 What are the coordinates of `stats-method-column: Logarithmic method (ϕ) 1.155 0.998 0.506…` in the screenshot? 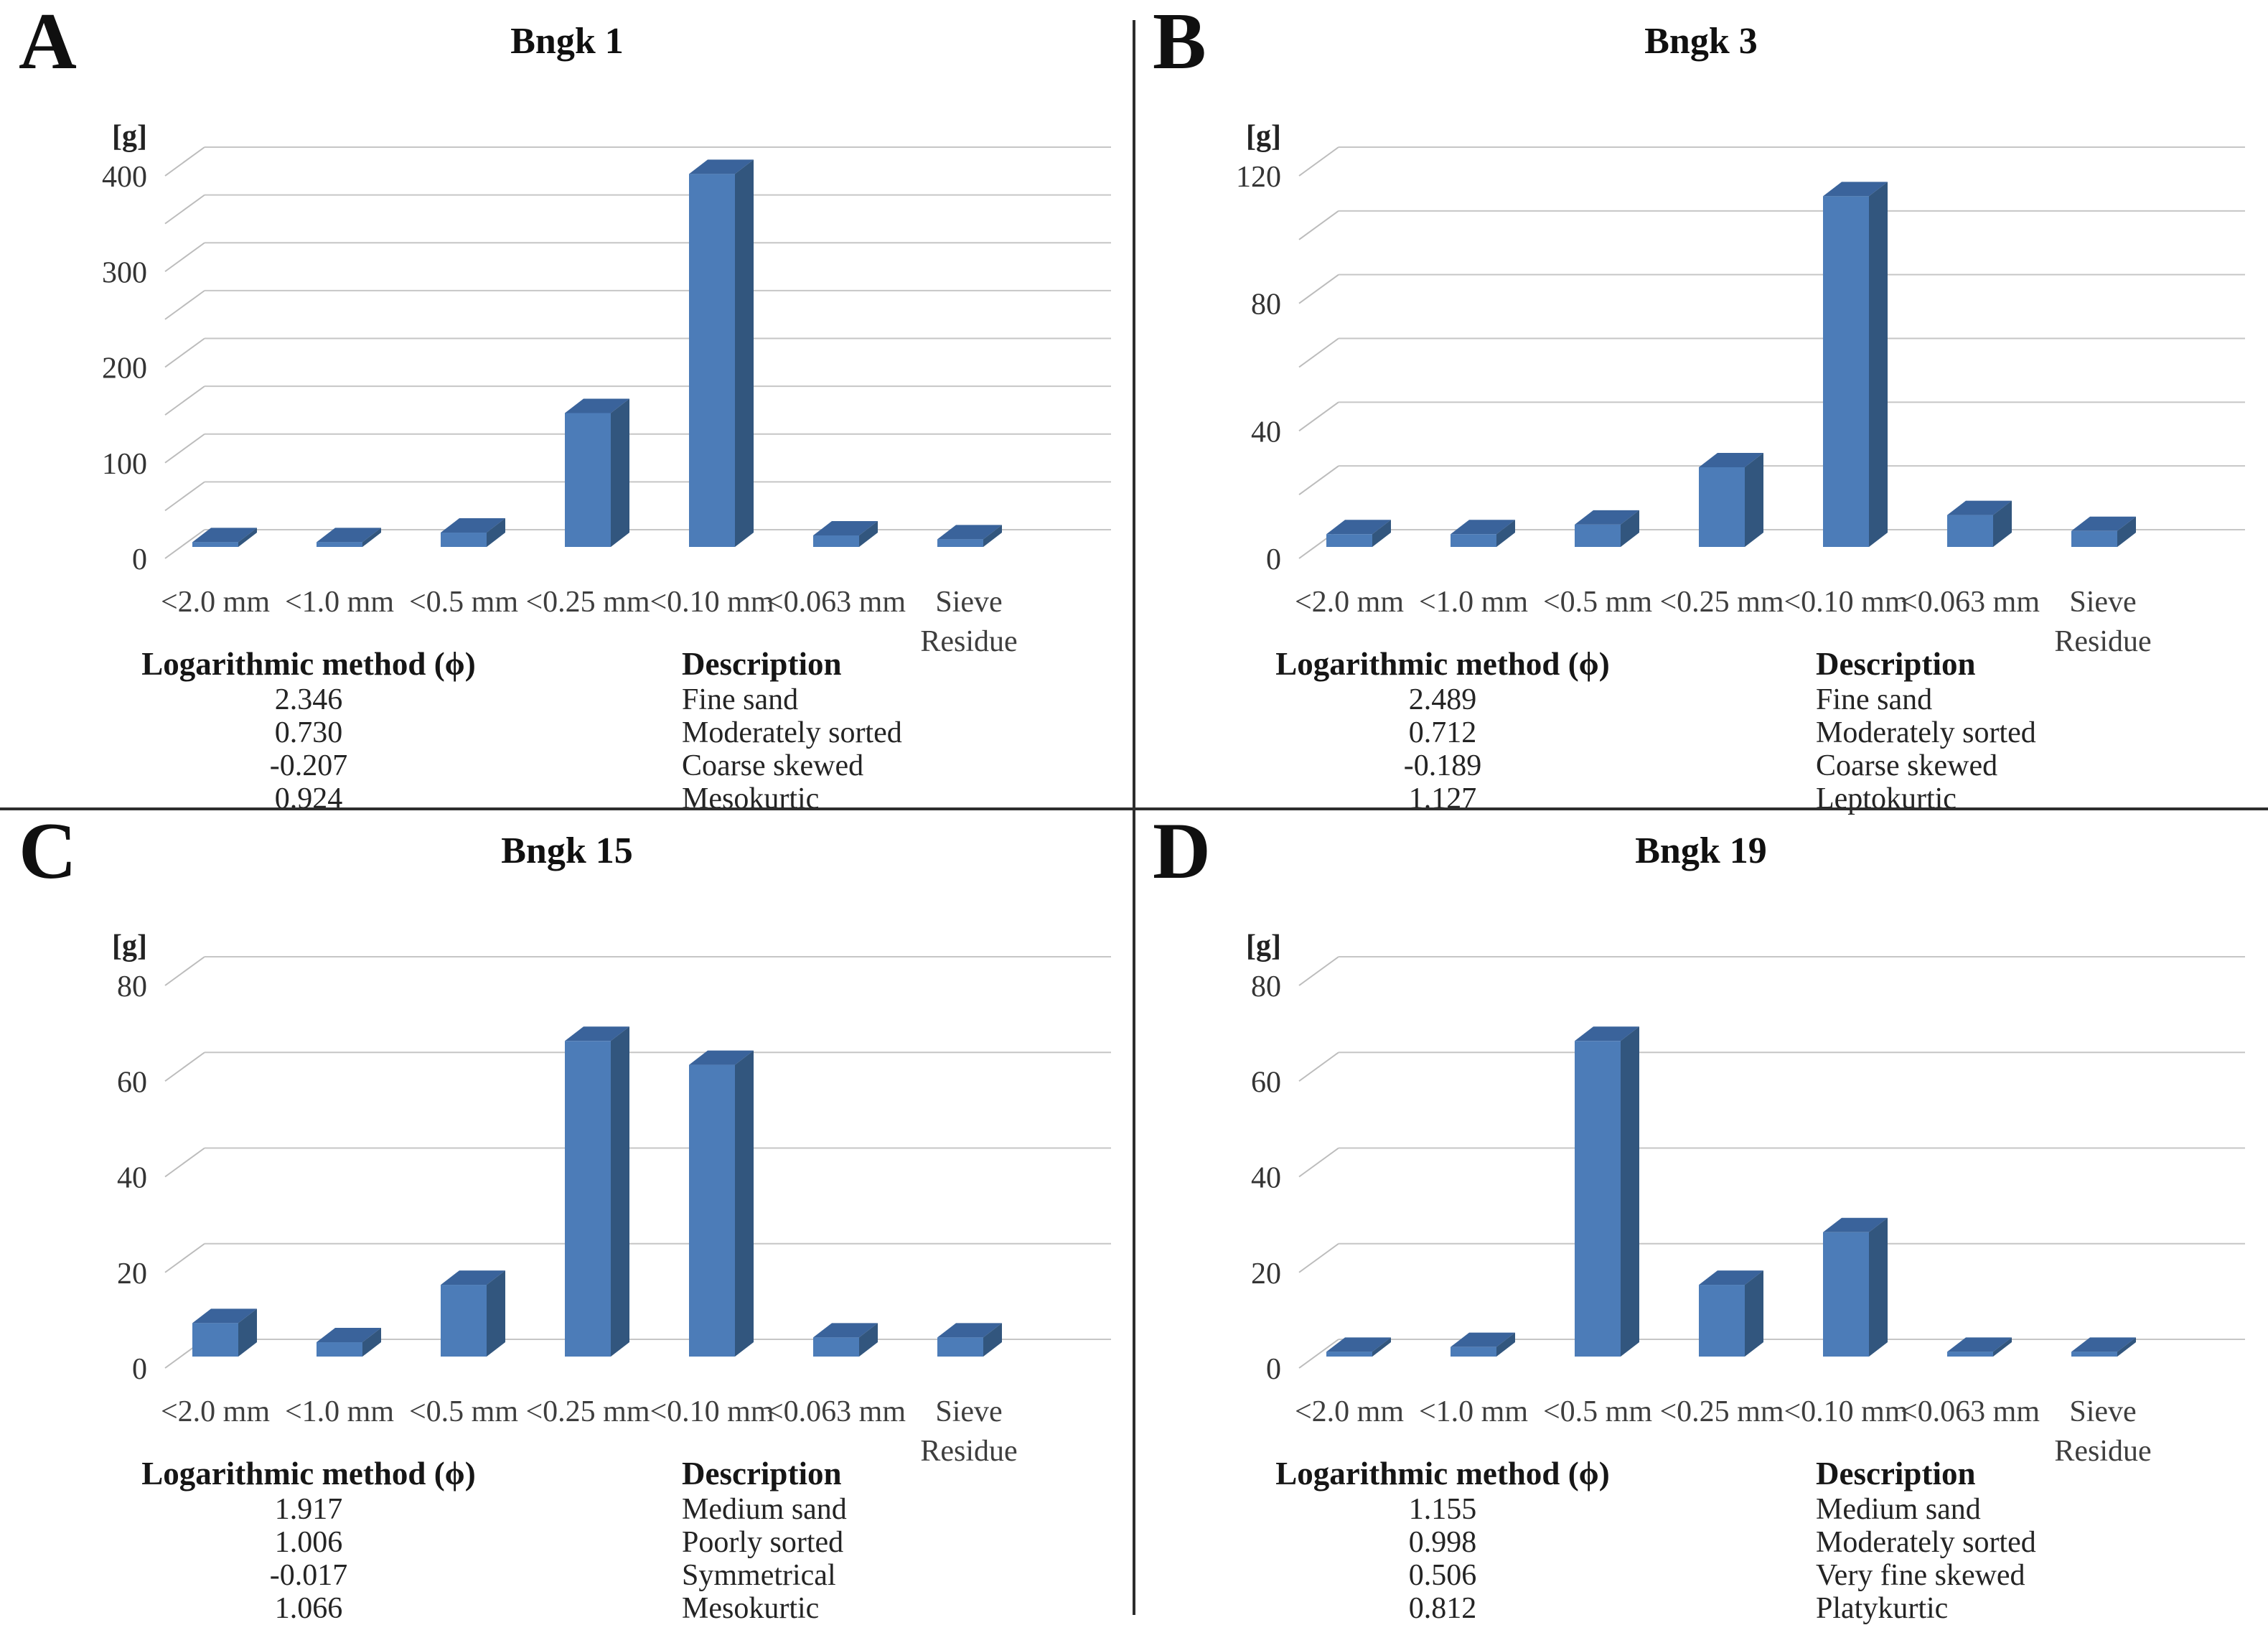 It's located at (1442, 1539).